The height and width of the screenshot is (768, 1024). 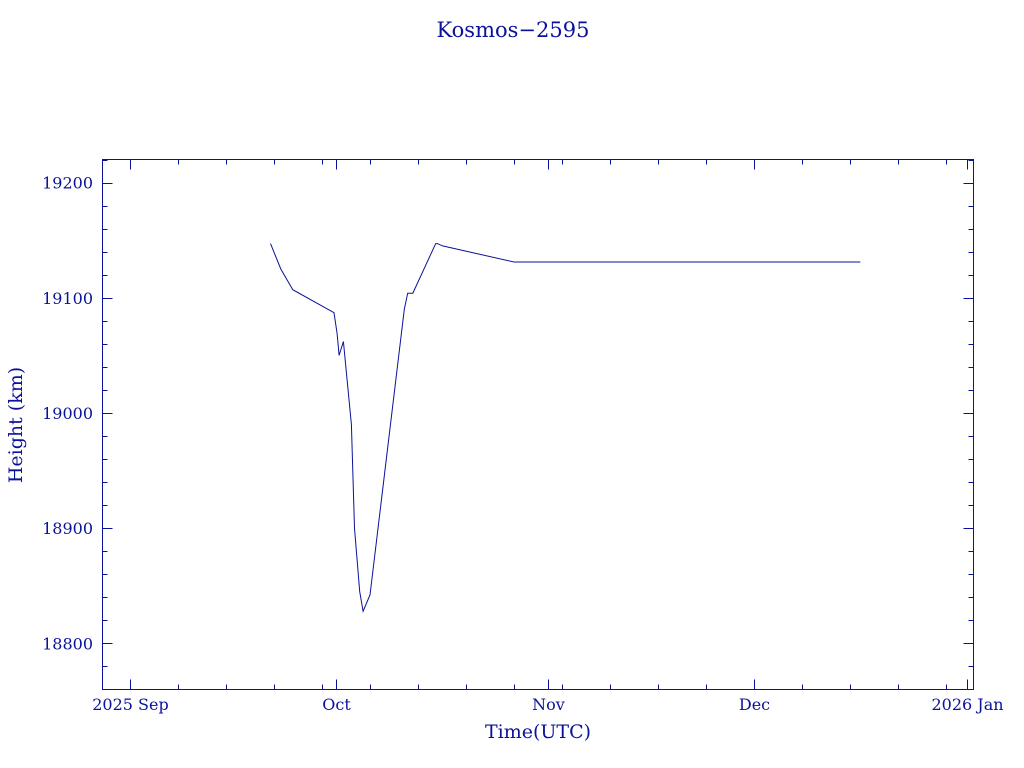 What do you see at coordinates (67, 183) in the screenshot?
I see `y-tick-label: 19200` at bounding box center [67, 183].